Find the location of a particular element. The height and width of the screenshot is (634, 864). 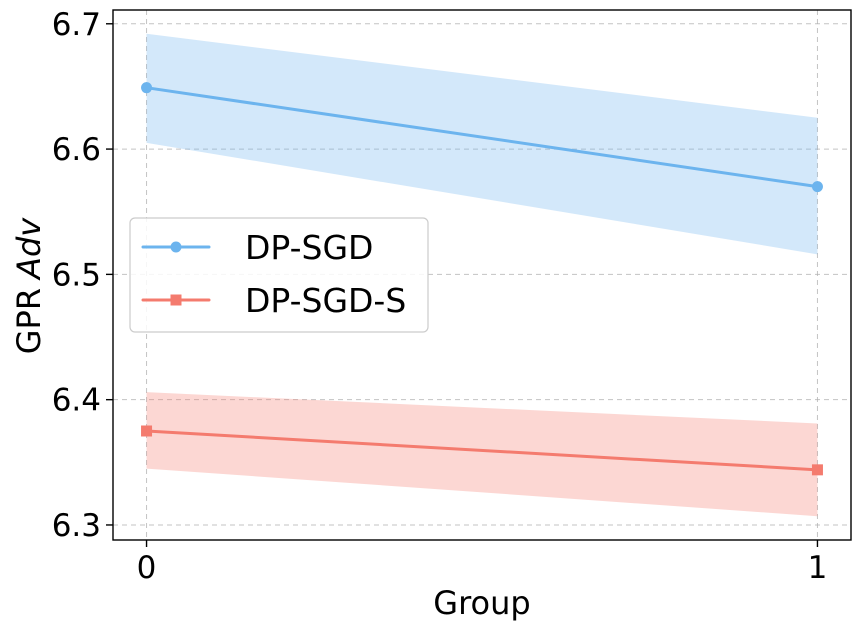

legend-label-dp-sgd-s: DP-SGD-S is located at coordinates (325, 300).